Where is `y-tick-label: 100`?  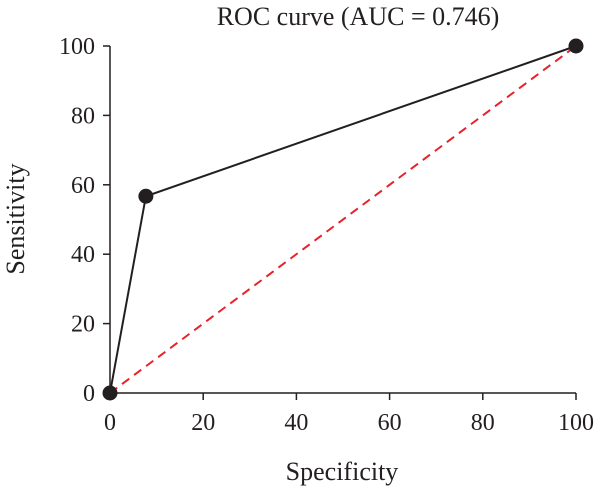
y-tick-label: 100 is located at coordinates (77, 47).